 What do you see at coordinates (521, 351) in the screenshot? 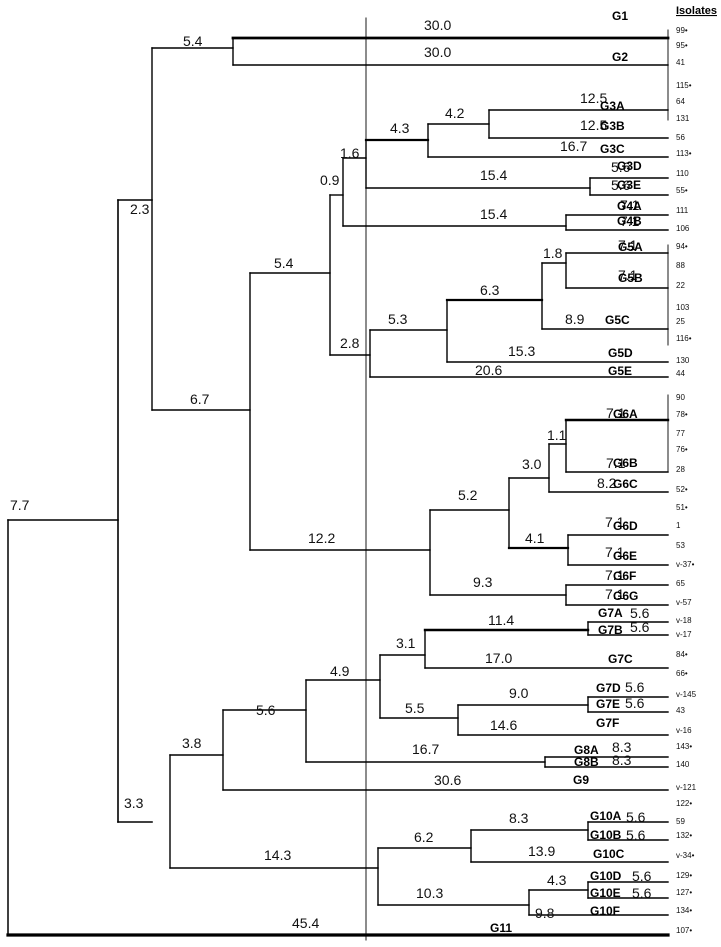
I see `branch-length-27: 15.3` at bounding box center [521, 351].